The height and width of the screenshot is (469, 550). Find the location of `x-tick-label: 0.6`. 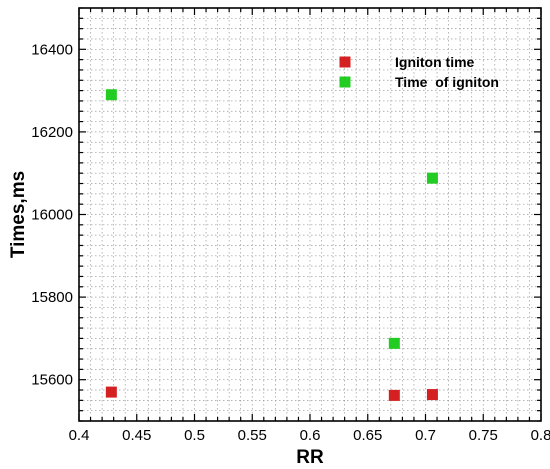

x-tick-label: 0.6 is located at coordinates (310, 435).